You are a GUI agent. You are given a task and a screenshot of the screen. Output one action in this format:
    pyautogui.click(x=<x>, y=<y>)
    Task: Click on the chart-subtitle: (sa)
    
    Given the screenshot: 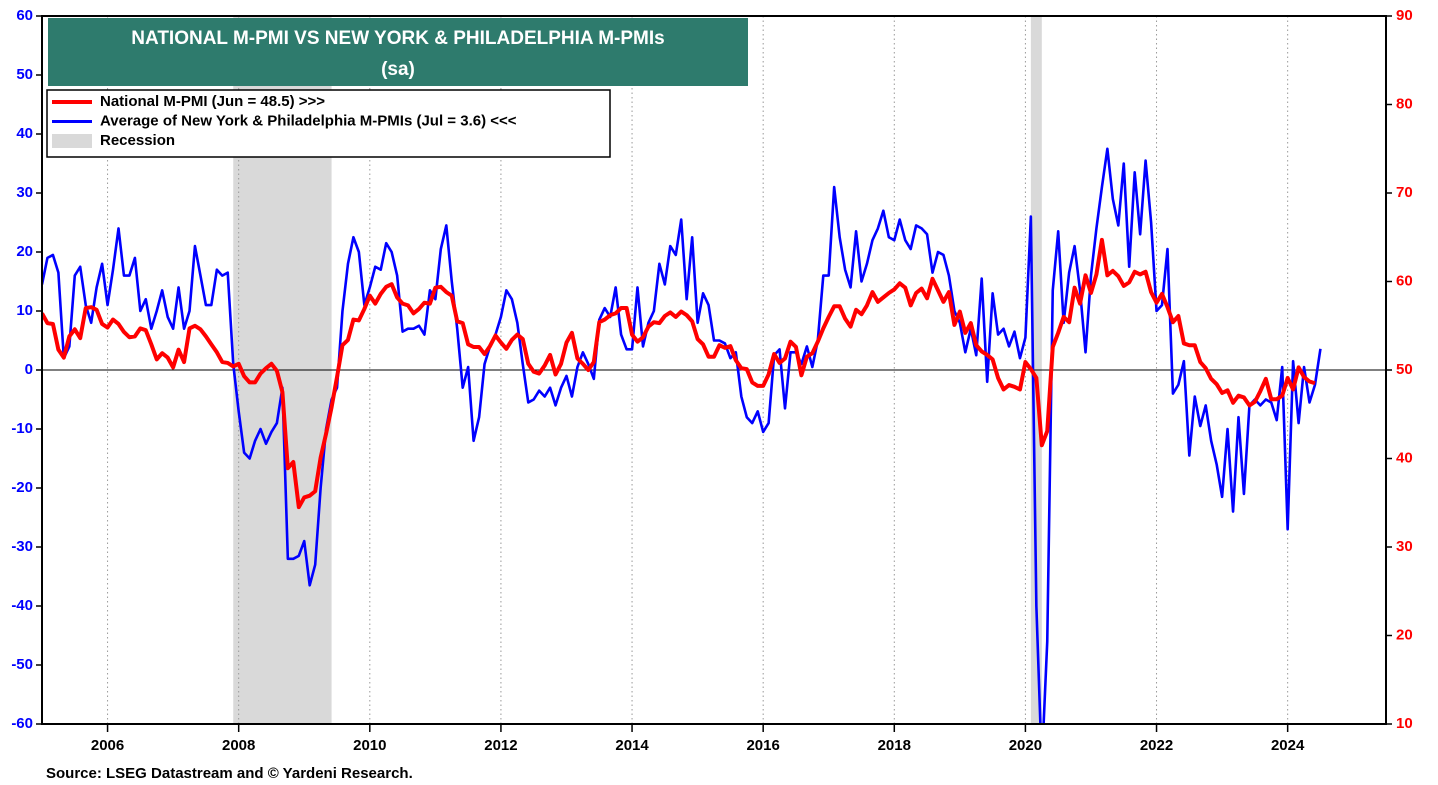 What is the action you would take?
    pyautogui.click(x=398, y=69)
    